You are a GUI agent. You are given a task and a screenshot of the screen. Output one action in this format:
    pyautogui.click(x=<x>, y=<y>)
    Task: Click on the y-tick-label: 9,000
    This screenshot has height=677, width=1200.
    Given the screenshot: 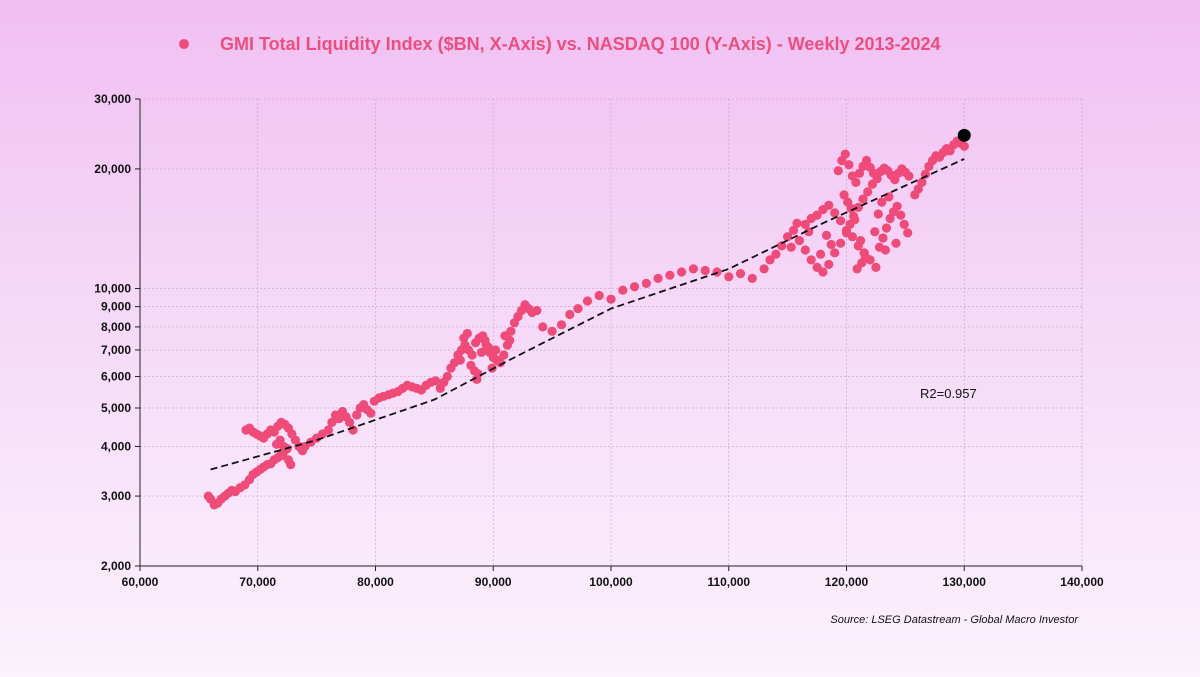 What is the action you would take?
    pyautogui.click(x=116, y=307)
    